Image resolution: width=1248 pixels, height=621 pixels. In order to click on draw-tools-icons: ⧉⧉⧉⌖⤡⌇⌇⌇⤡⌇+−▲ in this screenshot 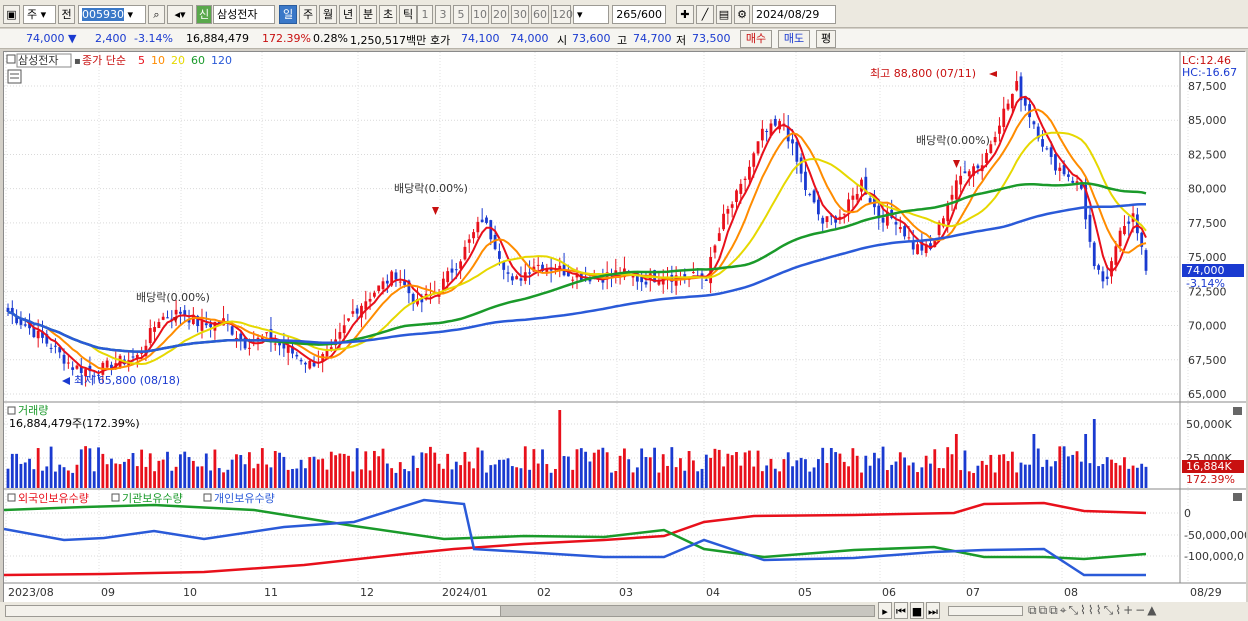, I will do `click(1093, 610)`.